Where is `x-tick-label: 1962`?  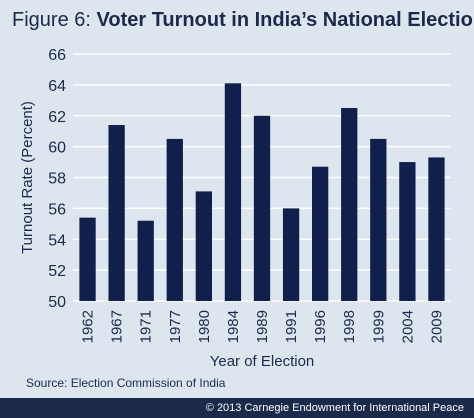 x-tick-label: 1962 is located at coordinates (88, 326).